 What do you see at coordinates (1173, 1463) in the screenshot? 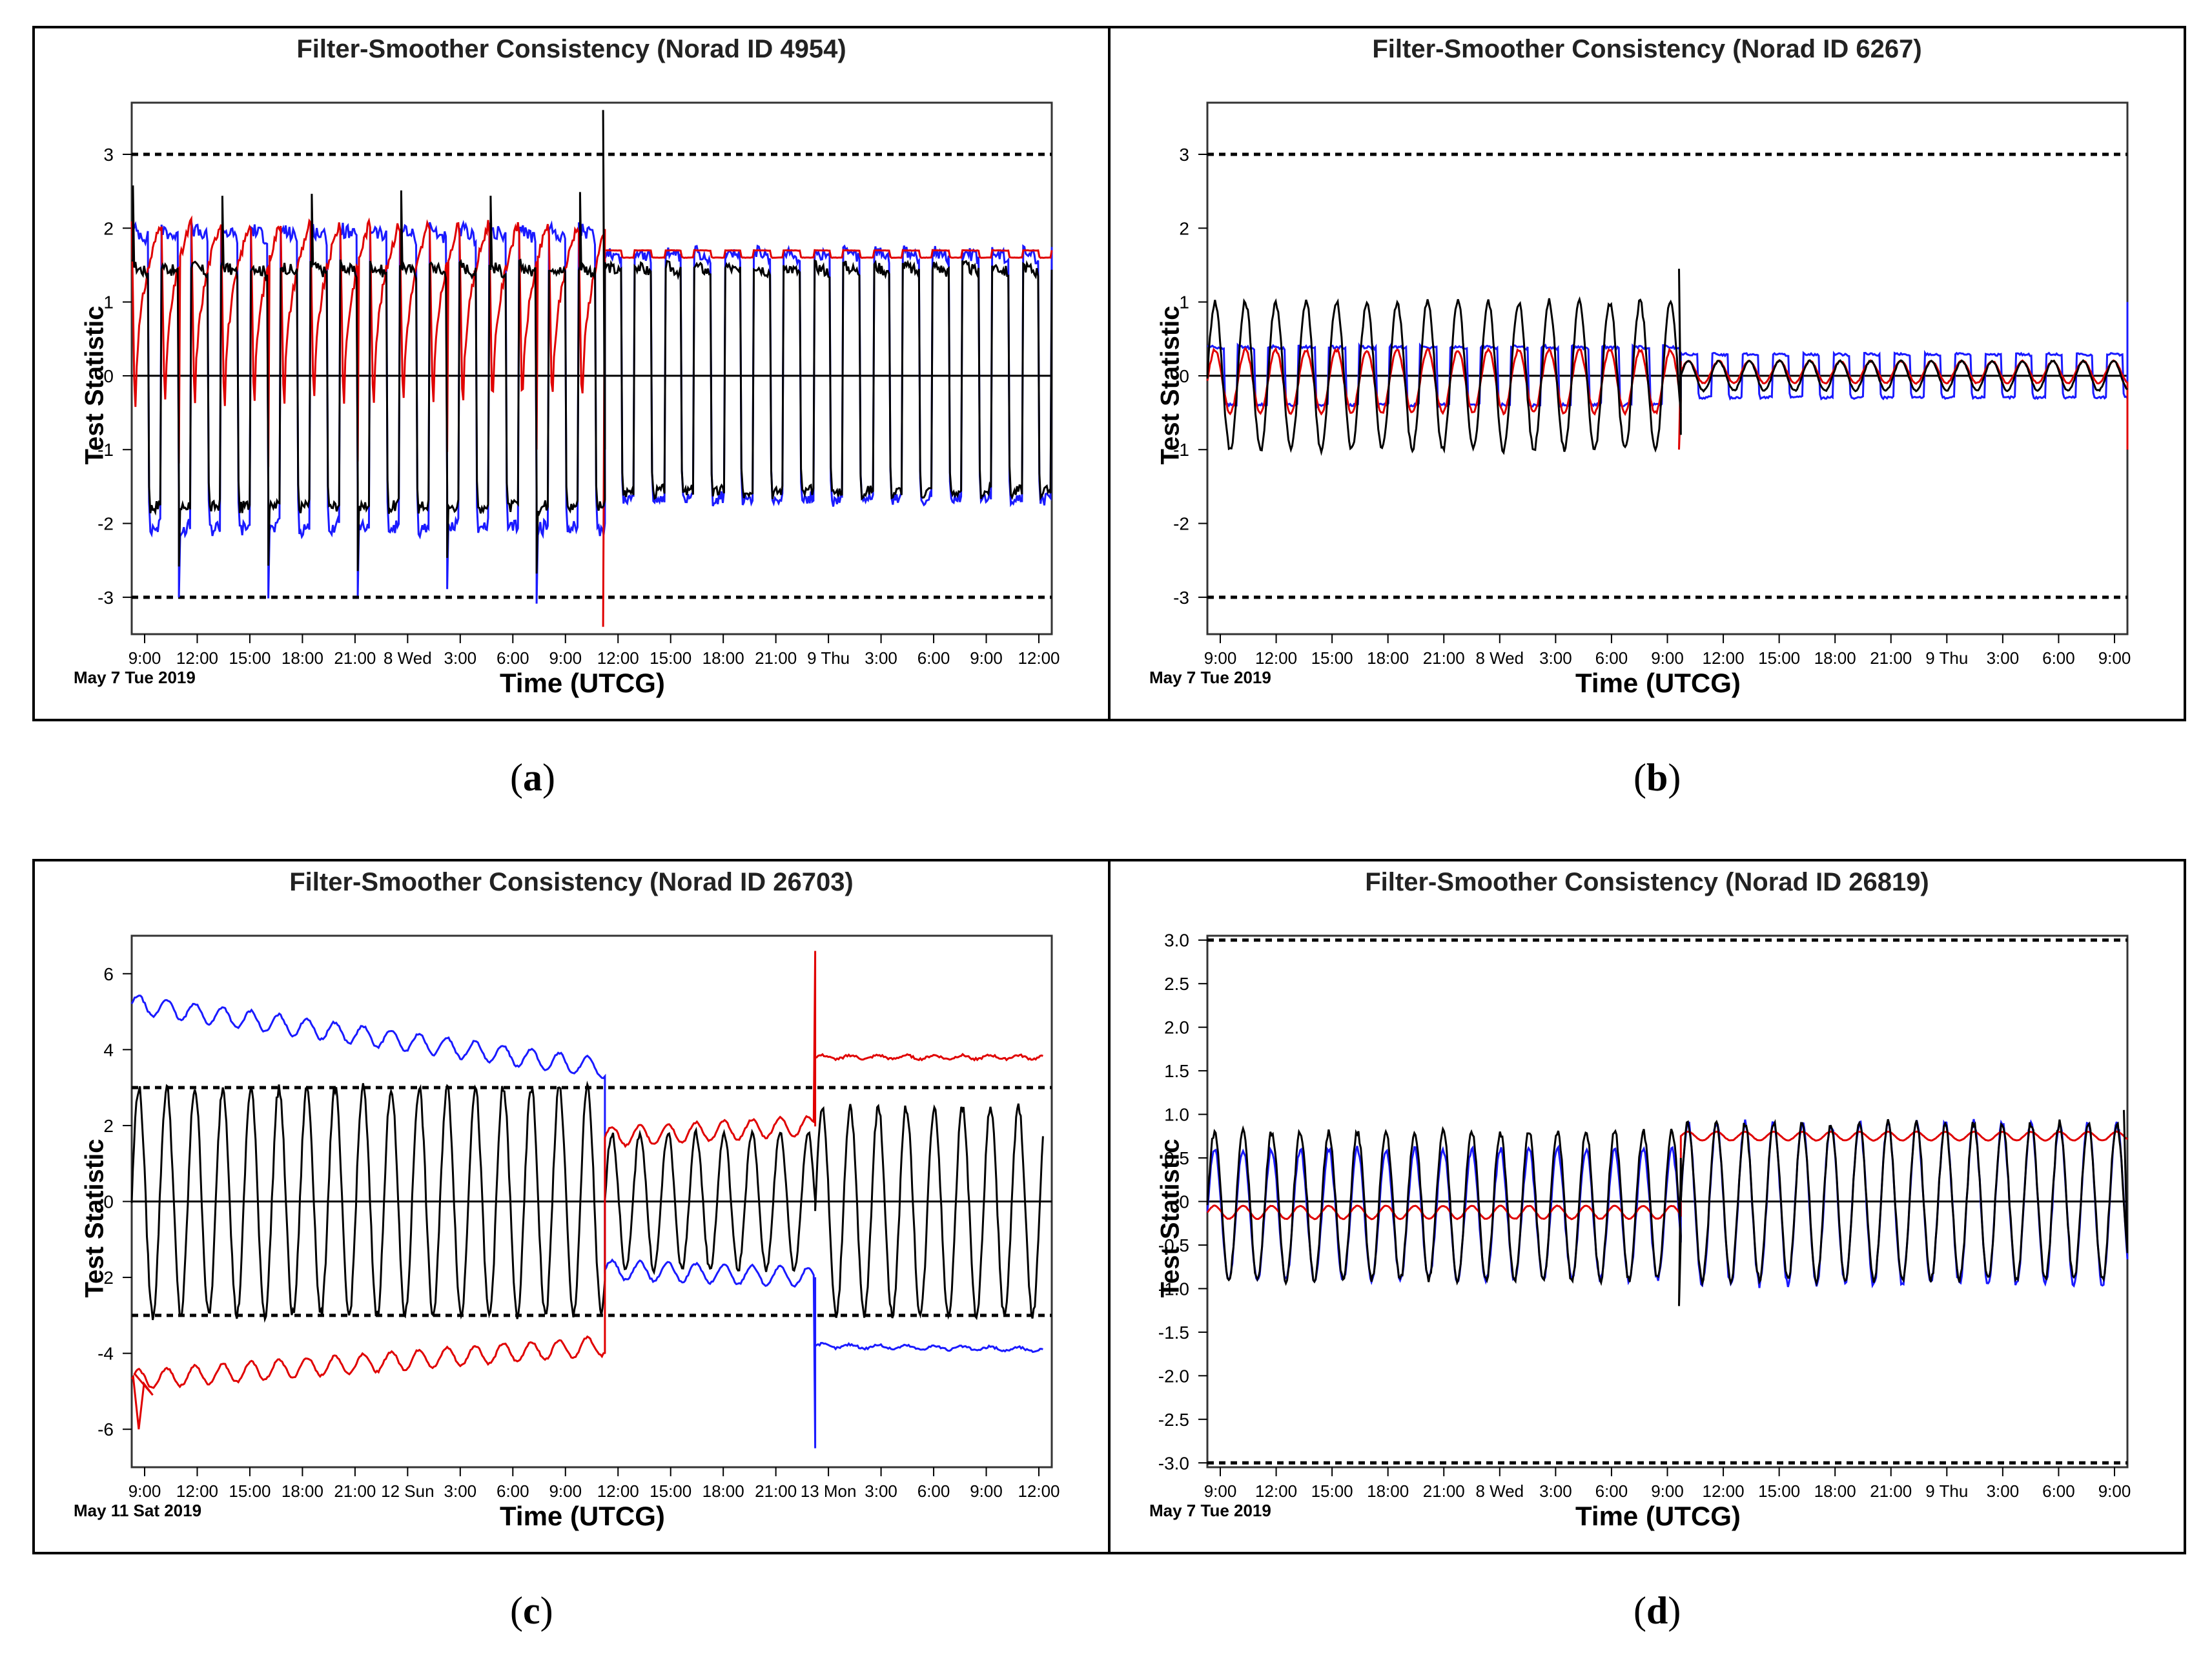
I see `y-tick-label: -3.0` at bounding box center [1173, 1463].